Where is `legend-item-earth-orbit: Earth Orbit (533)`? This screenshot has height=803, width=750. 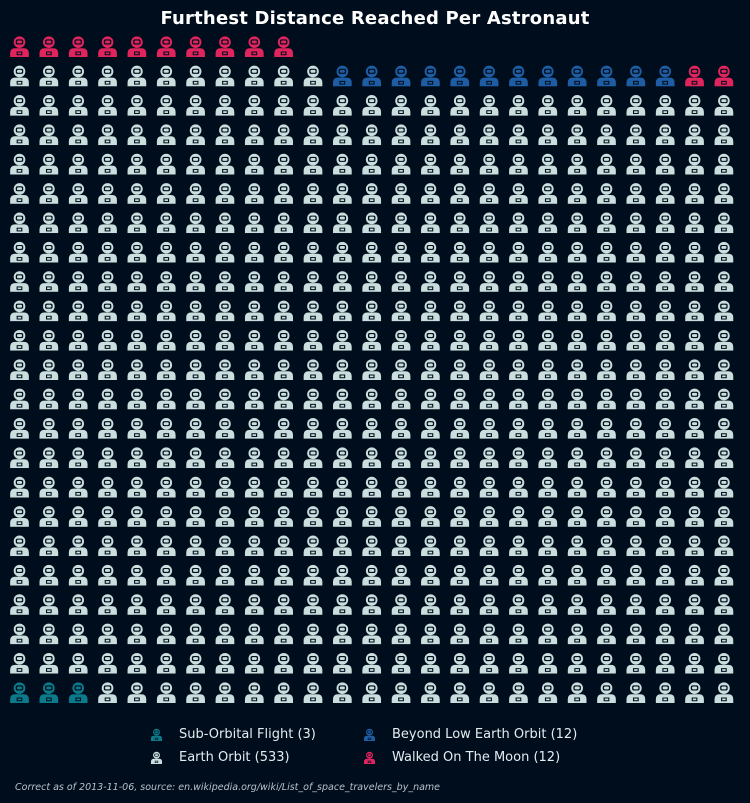
legend-item-earth-orbit: Earth Orbit (533) is located at coordinates (220, 757).